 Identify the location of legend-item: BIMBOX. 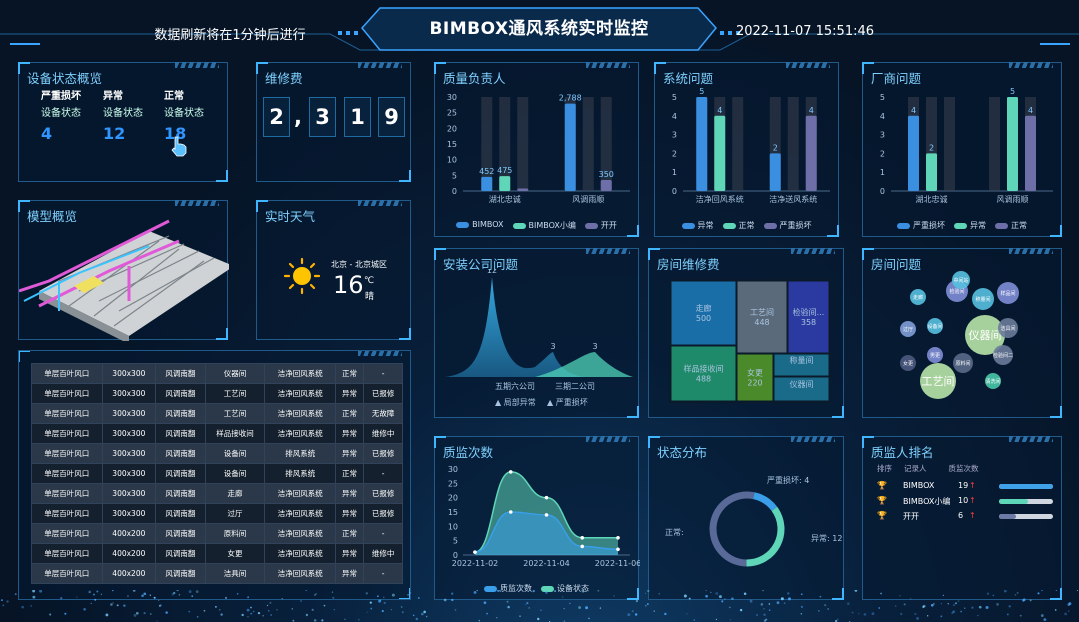
(480, 225).